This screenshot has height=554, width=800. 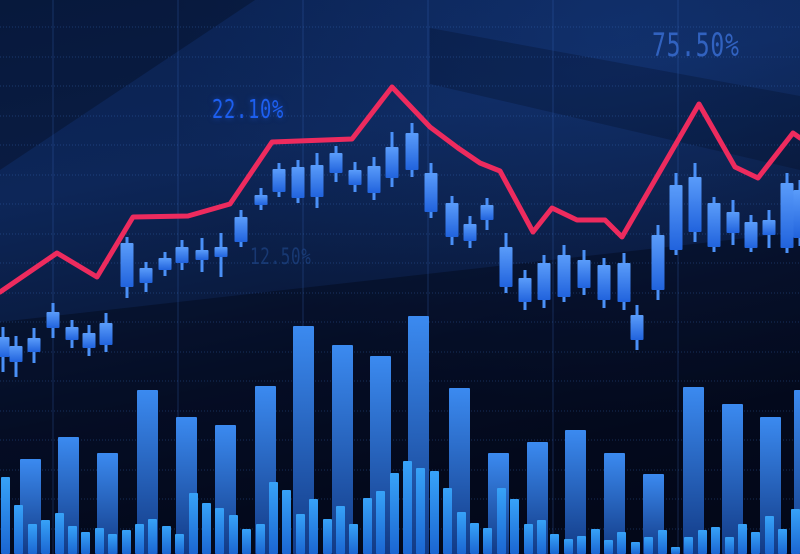 I want to click on percent-label-right: 75.50%, so click(x=696, y=45).